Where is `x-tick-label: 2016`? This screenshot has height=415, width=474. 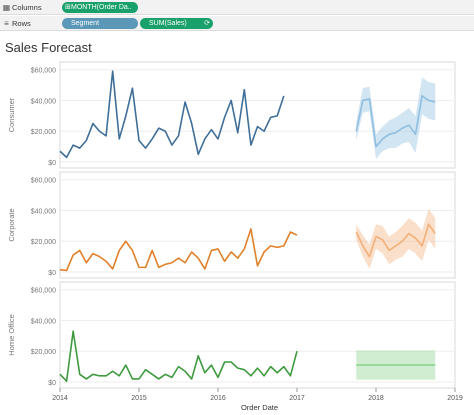
x-tick-label: 2016 is located at coordinates (218, 398).